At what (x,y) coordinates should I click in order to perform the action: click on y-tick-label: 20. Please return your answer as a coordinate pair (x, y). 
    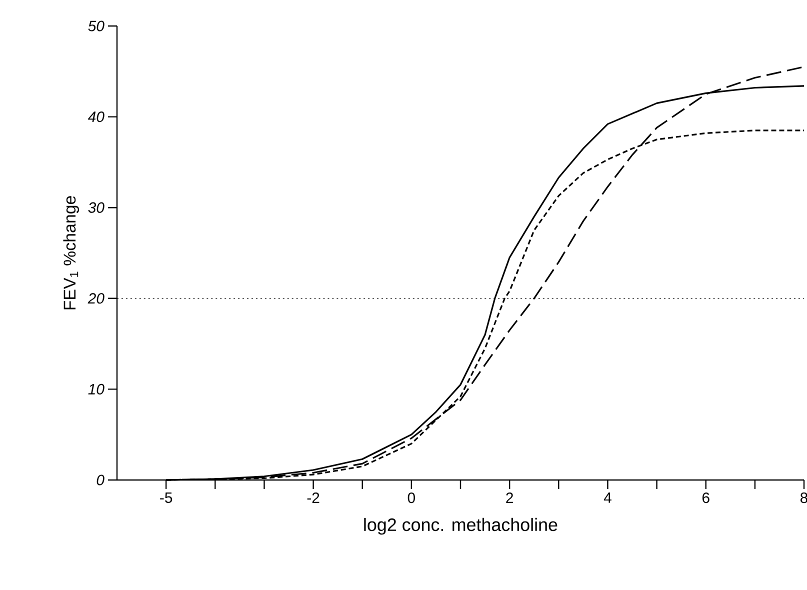
    Looking at the image, I should click on (96, 298).